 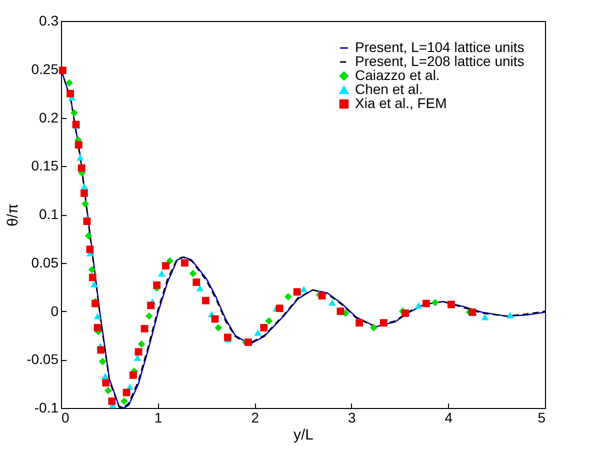 What do you see at coordinates (448, 418) in the screenshot?
I see `x-tick-label: 4` at bounding box center [448, 418].